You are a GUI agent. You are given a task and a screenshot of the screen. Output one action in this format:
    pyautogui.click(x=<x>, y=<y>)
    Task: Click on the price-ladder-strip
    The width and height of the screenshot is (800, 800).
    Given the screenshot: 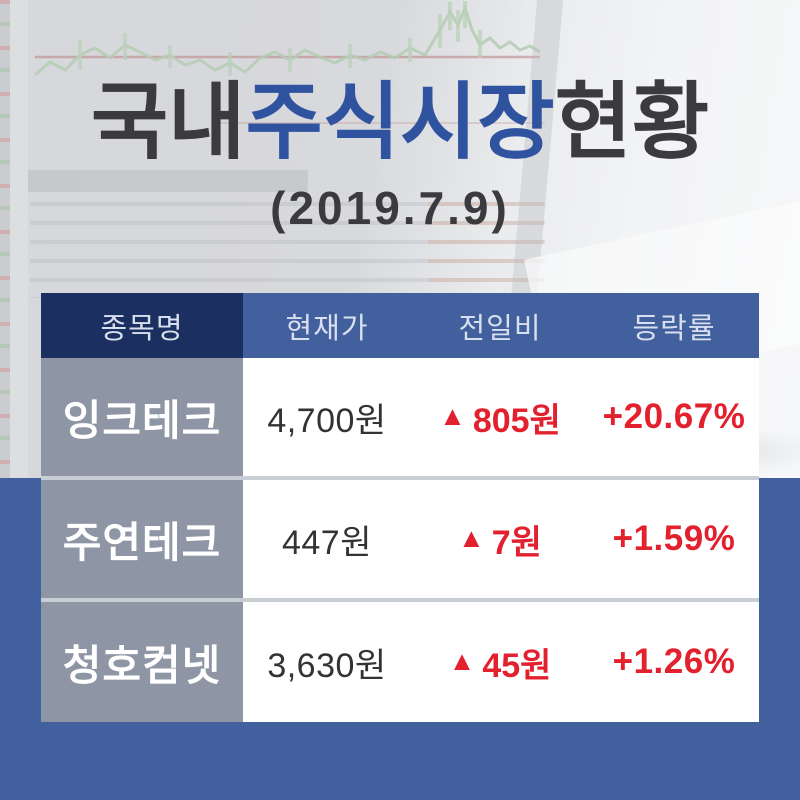 What is the action you would take?
    pyautogui.click(x=5, y=239)
    